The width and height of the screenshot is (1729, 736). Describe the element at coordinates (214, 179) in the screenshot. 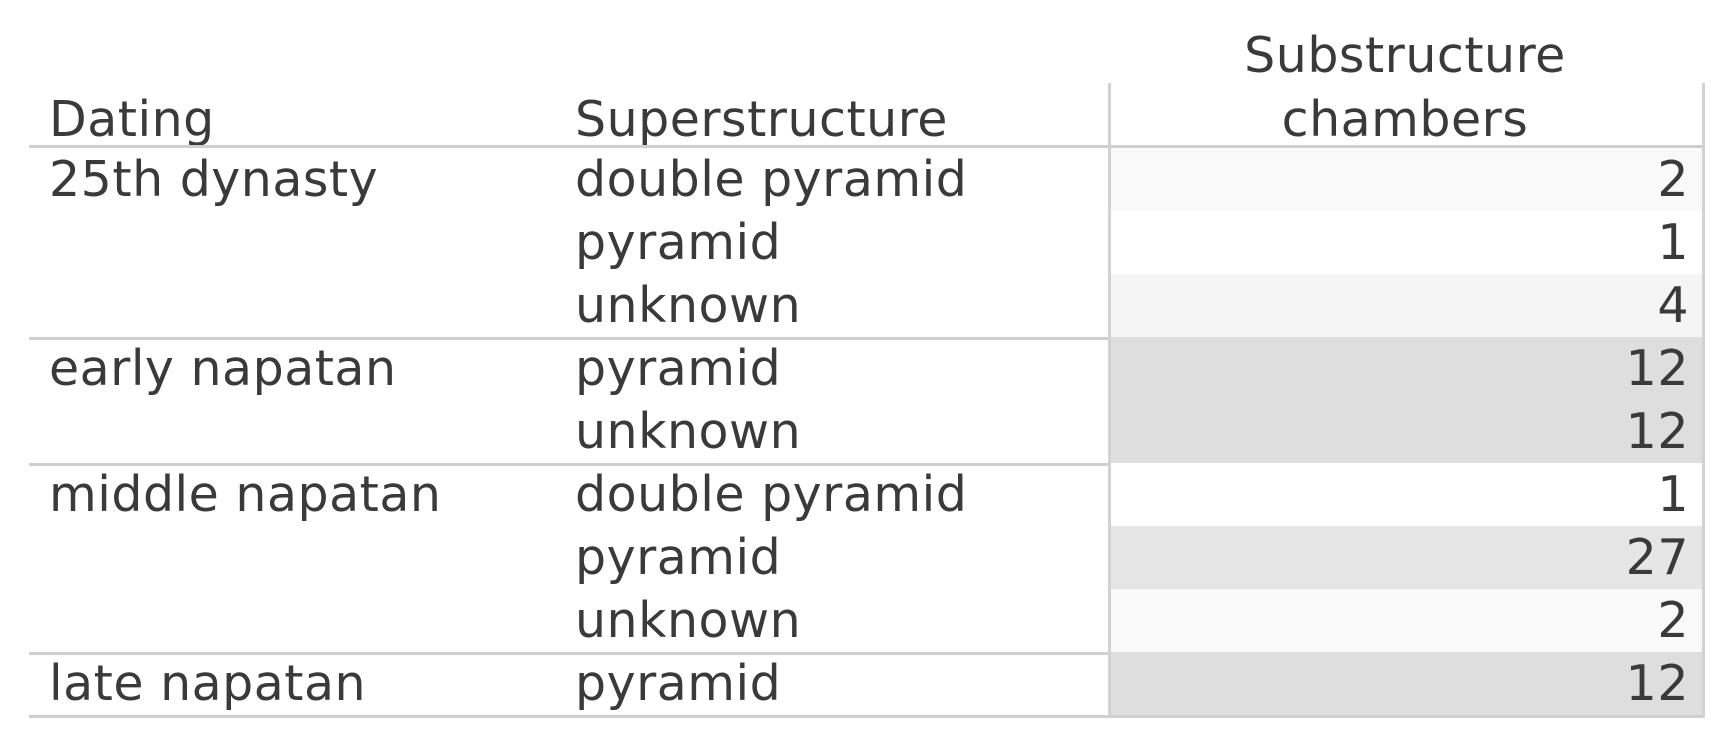

I see `dating-cell: 25th dynasty` at that location.